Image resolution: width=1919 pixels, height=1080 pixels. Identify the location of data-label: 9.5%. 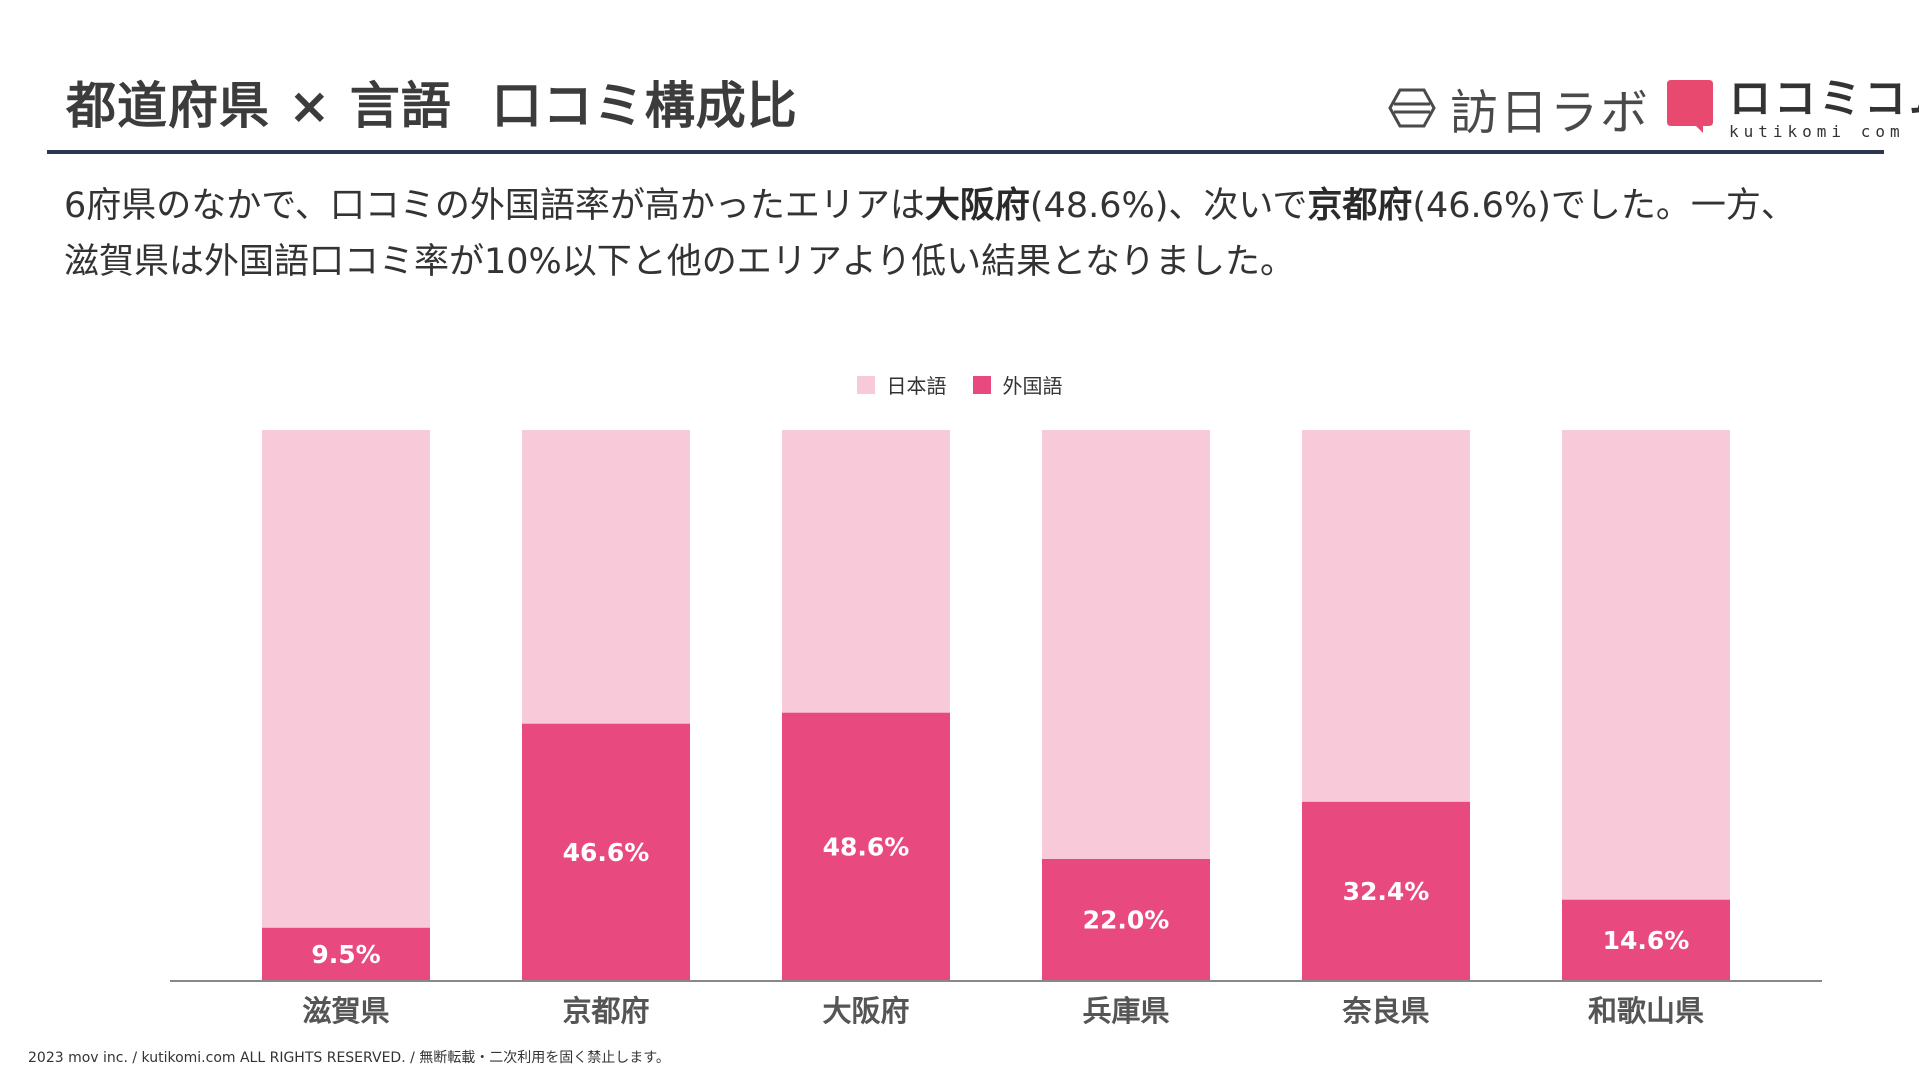
(345, 954).